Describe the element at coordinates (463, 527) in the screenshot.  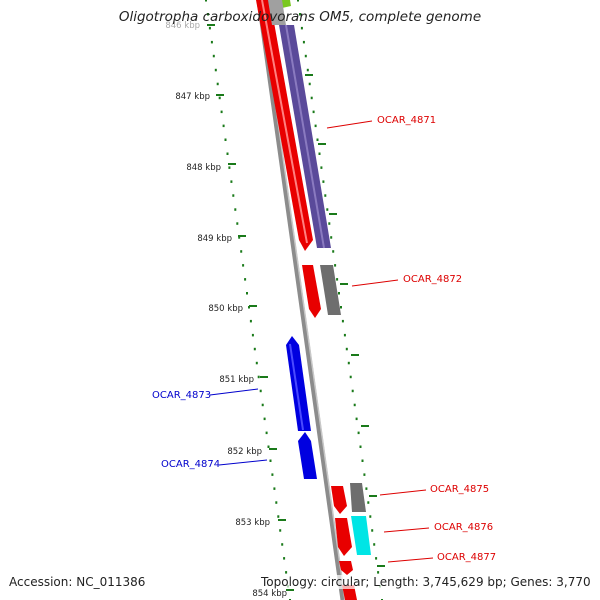
I see `feature-label-ocar-4876: OCAR_4876` at that location.